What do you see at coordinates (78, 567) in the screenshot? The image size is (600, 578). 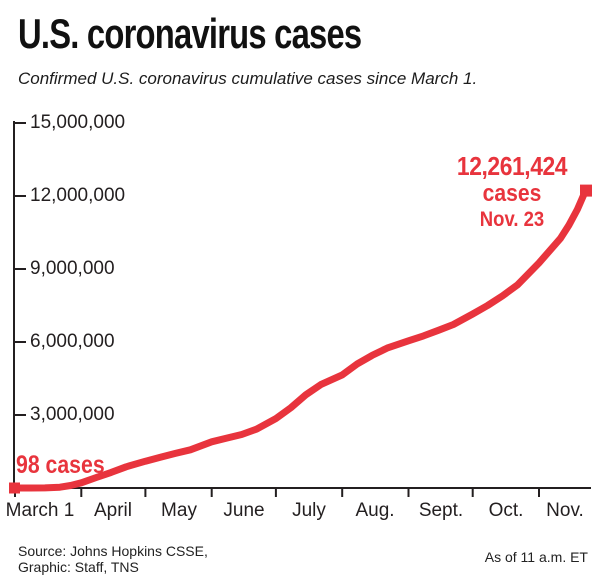 I see `source-line-2: Graphic: Staff, TNS` at bounding box center [78, 567].